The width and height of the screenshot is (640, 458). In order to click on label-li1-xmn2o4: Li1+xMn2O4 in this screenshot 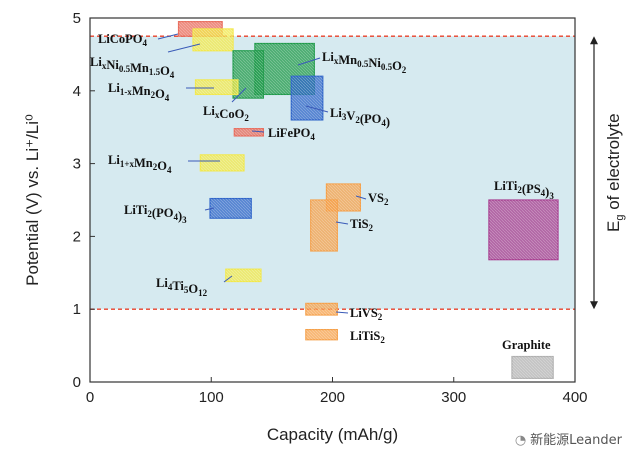, I will do `click(140, 164)`.